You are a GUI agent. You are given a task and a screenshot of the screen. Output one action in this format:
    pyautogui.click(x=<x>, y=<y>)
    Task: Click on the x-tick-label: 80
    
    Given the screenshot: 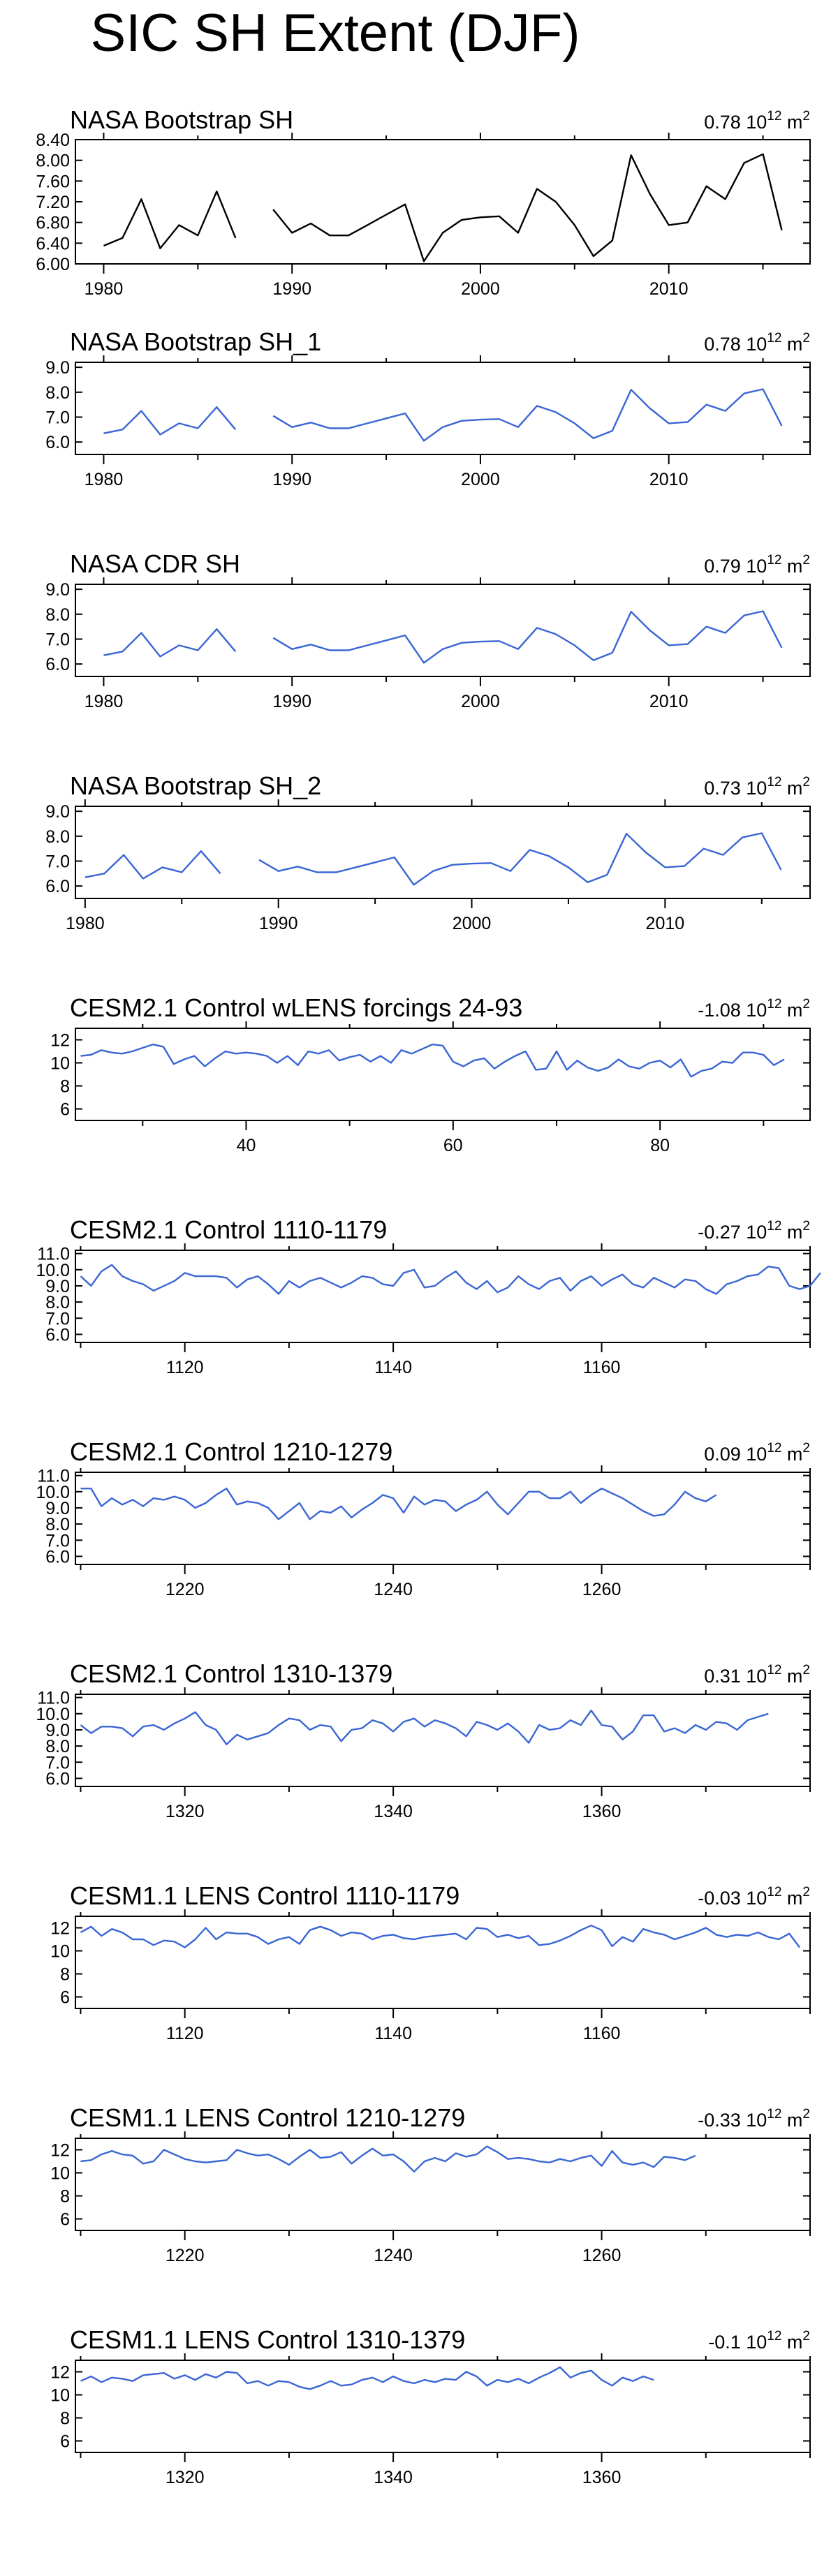 What is the action you would take?
    pyautogui.click(x=660, y=1145)
    